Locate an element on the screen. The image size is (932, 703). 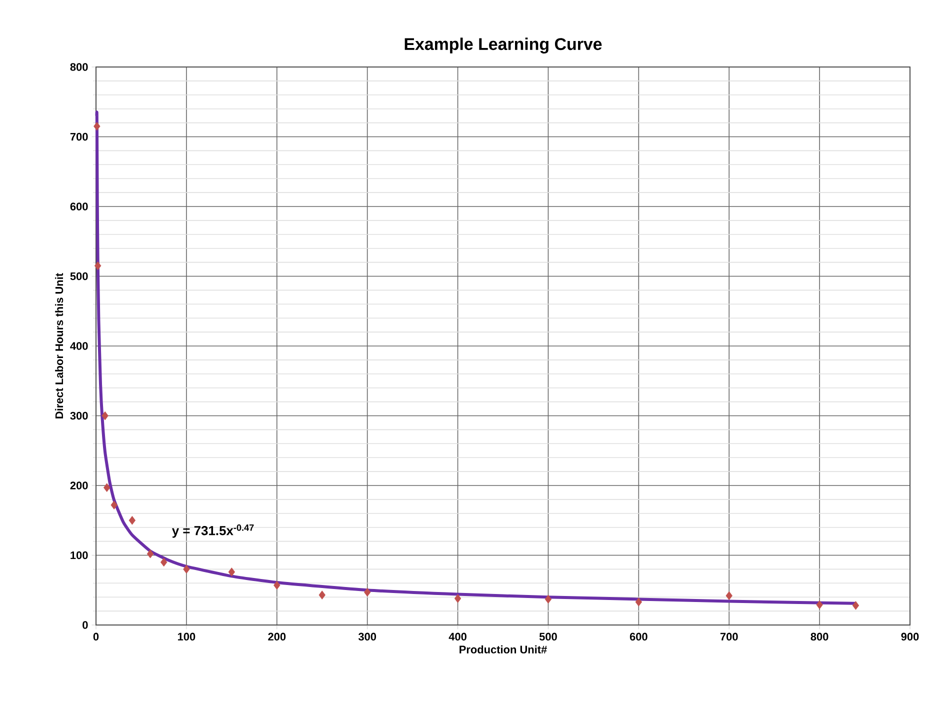
y-tick-label: 100 is located at coordinates (79, 555).